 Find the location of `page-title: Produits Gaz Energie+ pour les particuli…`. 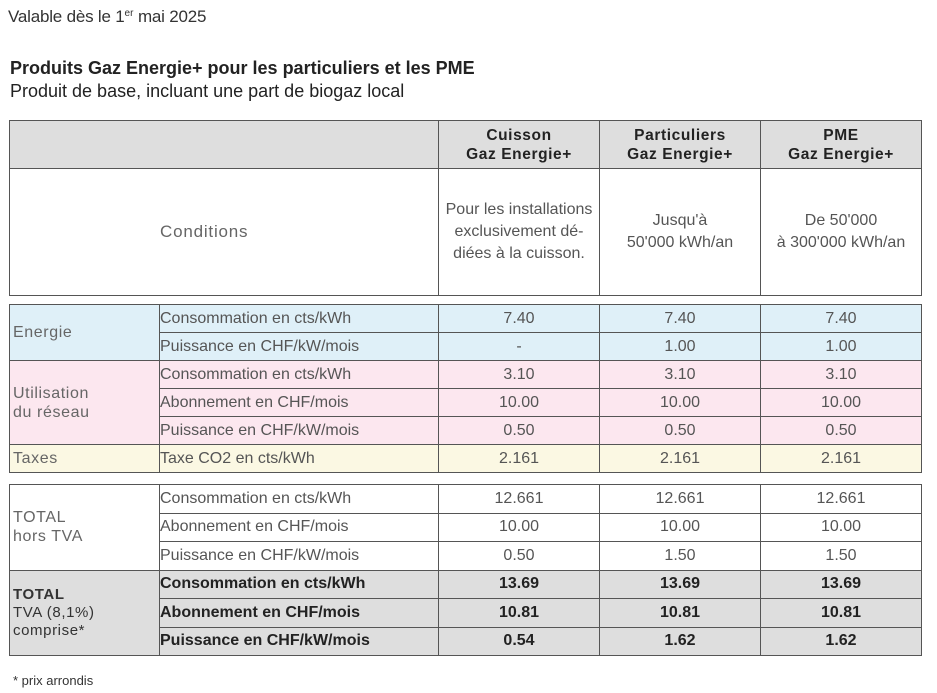

page-title: Produits Gaz Energie+ pour les particuli… is located at coordinates (242, 68).